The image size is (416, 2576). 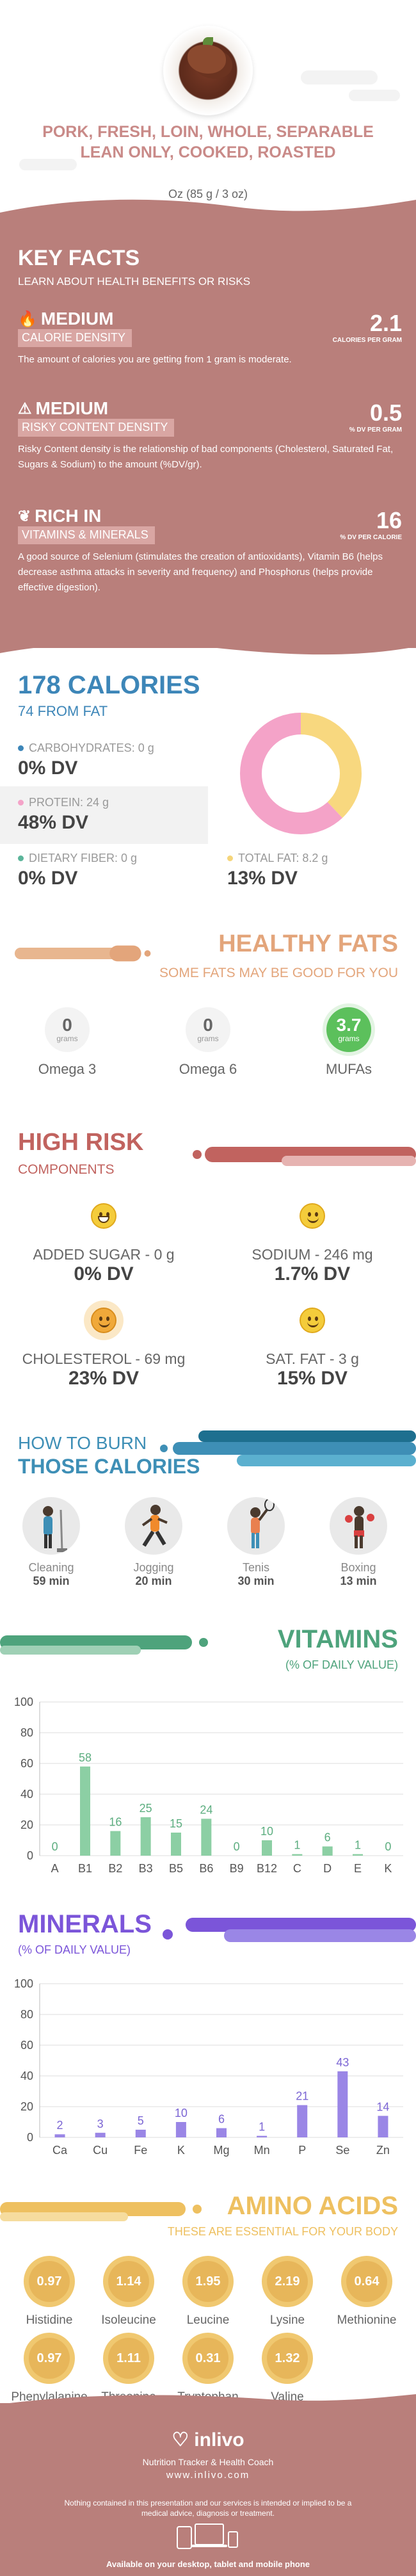 I want to click on heart-icon: ♡, so click(x=180, y=2439).